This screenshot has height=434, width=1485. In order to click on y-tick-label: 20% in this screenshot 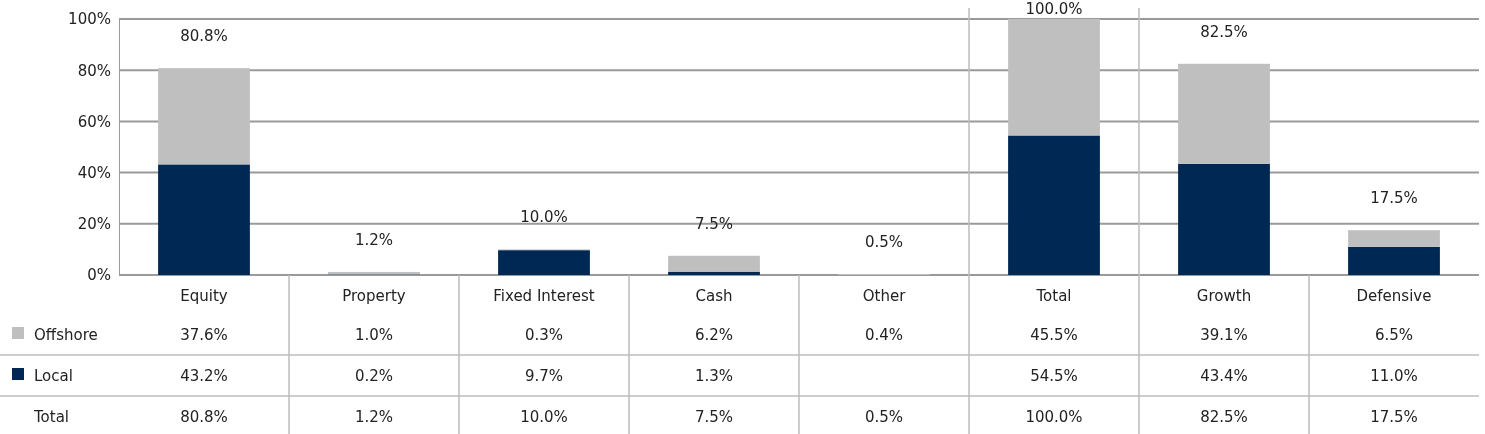, I will do `click(94, 224)`.